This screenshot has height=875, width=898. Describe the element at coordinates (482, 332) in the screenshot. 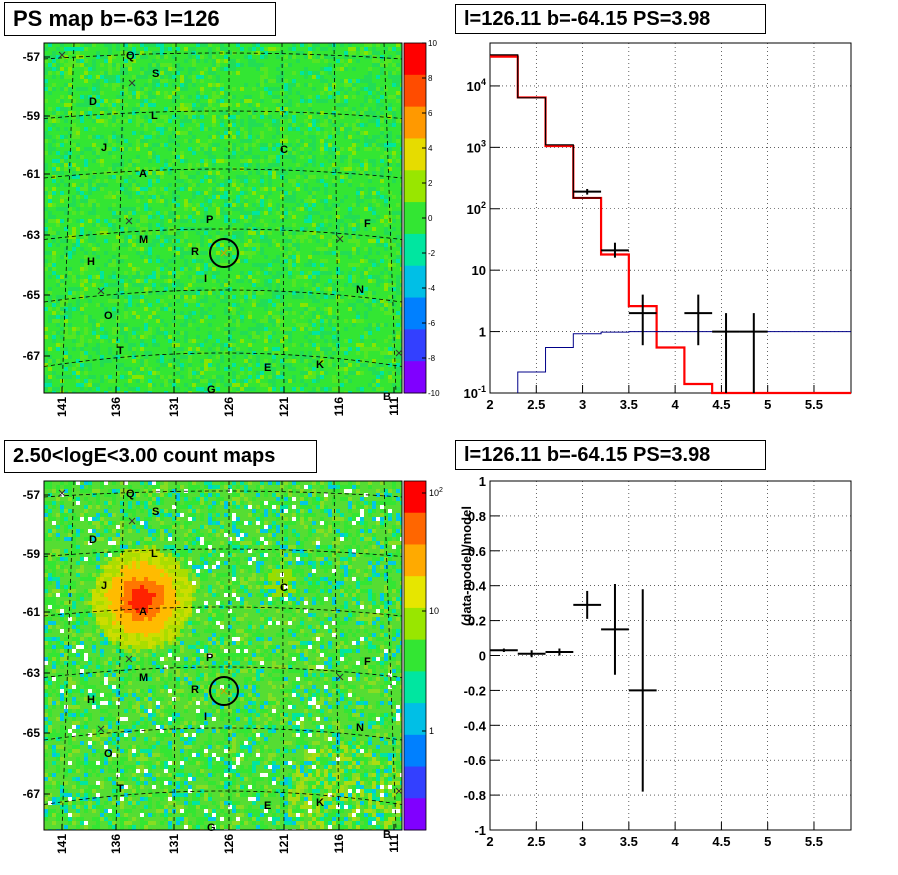

I see `y-tick-label: 1` at that location.